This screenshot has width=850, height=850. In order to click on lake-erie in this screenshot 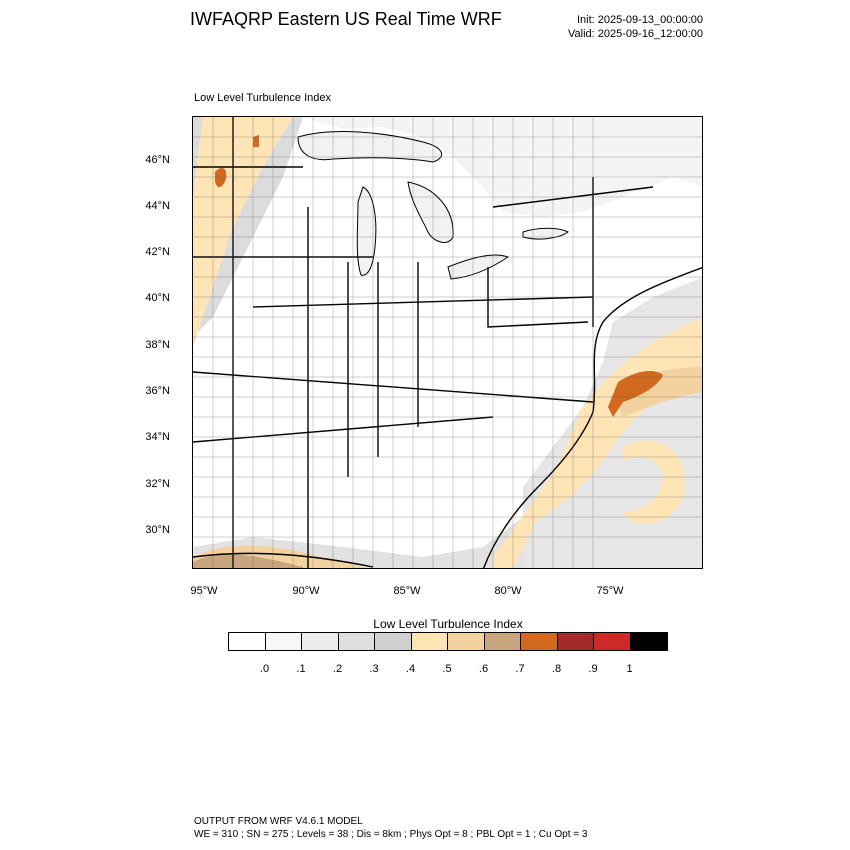, I will do `click(478, 267)`.